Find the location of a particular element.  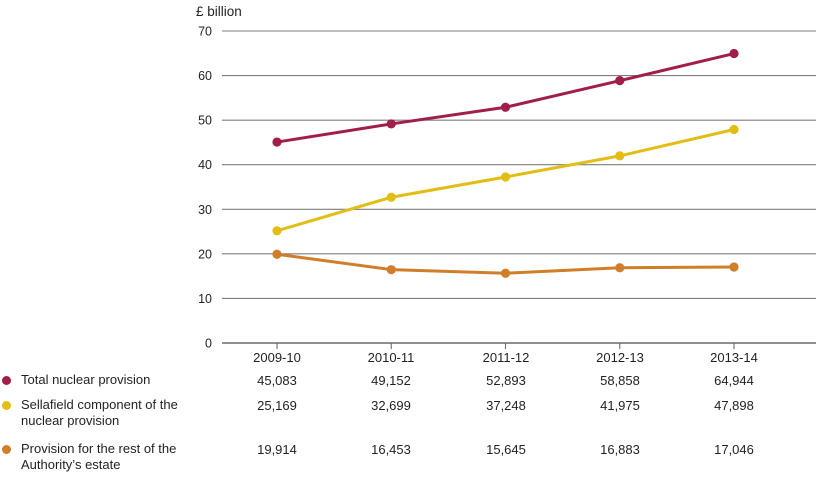

x-axis-label: 2009-10 is located at coordinates (277, 357).